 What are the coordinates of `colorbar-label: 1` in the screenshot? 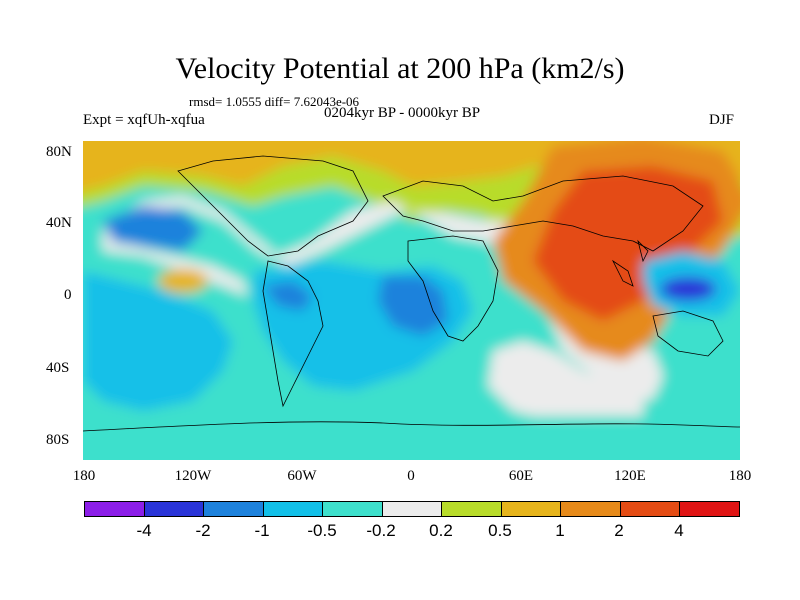 It's located at (560, 530).